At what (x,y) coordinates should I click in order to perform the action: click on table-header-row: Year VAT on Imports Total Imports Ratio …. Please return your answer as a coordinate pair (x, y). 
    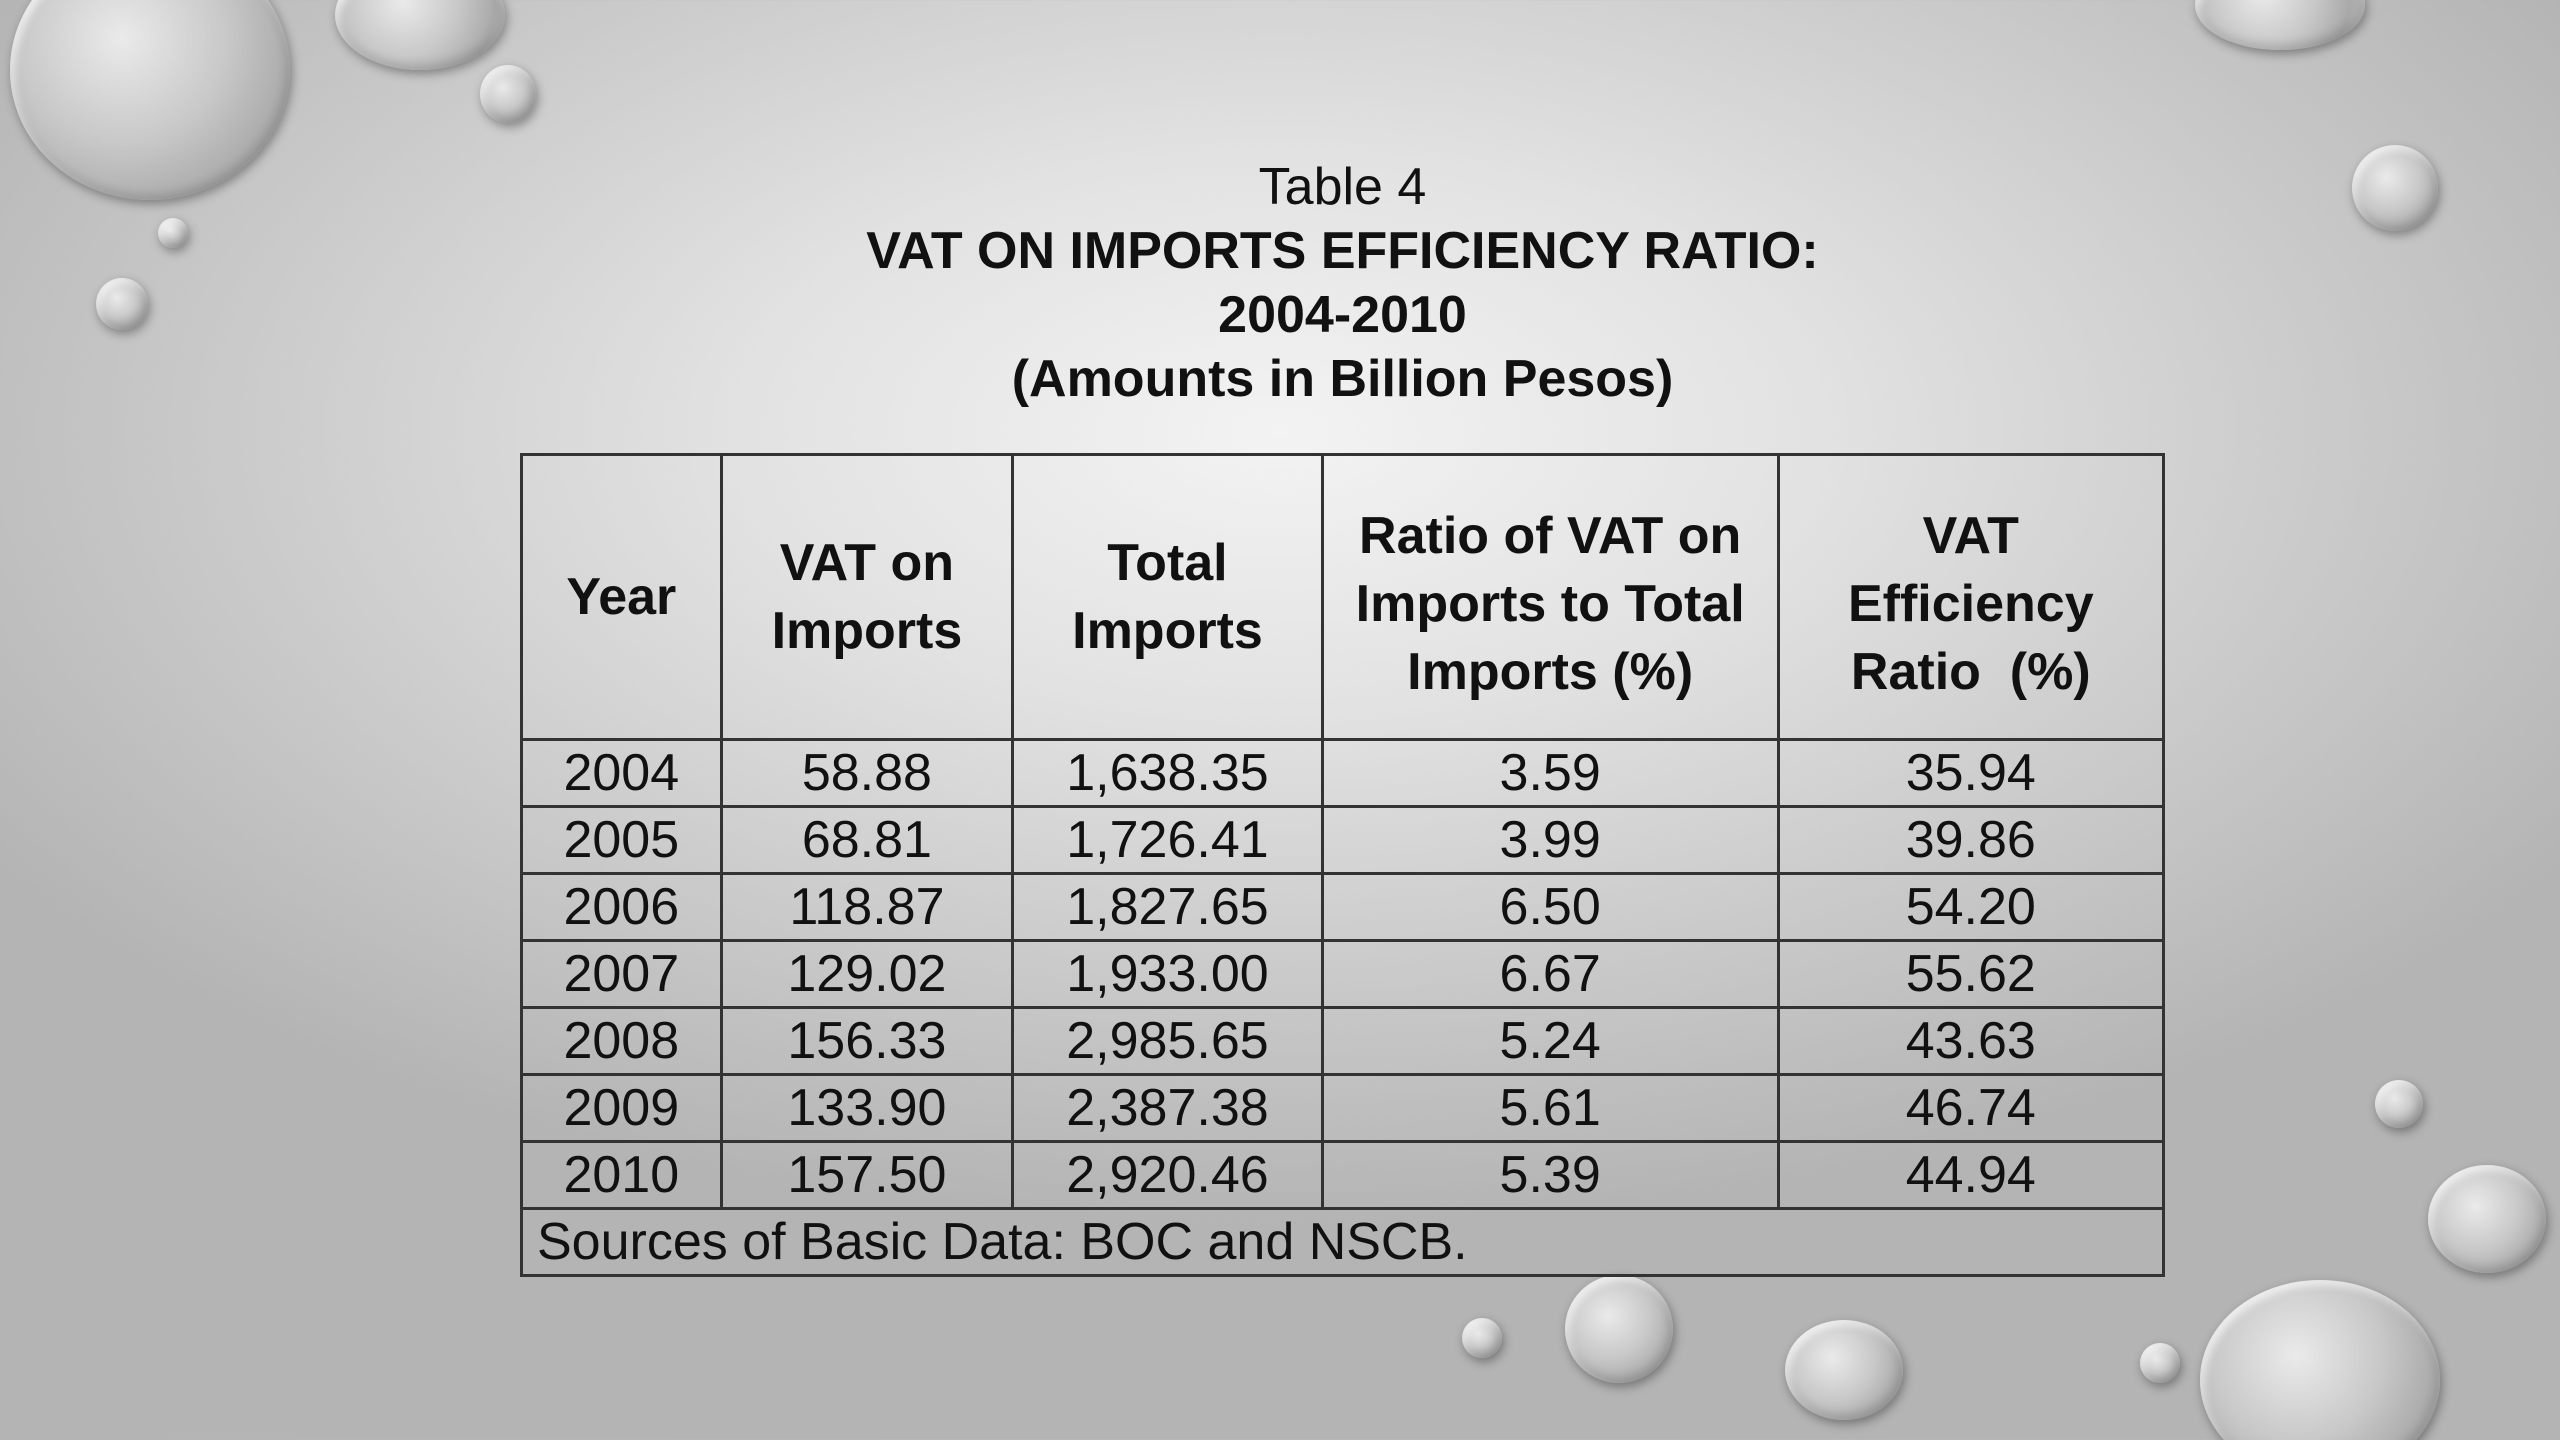
    Looking at the image, I should click on (1343, 597).